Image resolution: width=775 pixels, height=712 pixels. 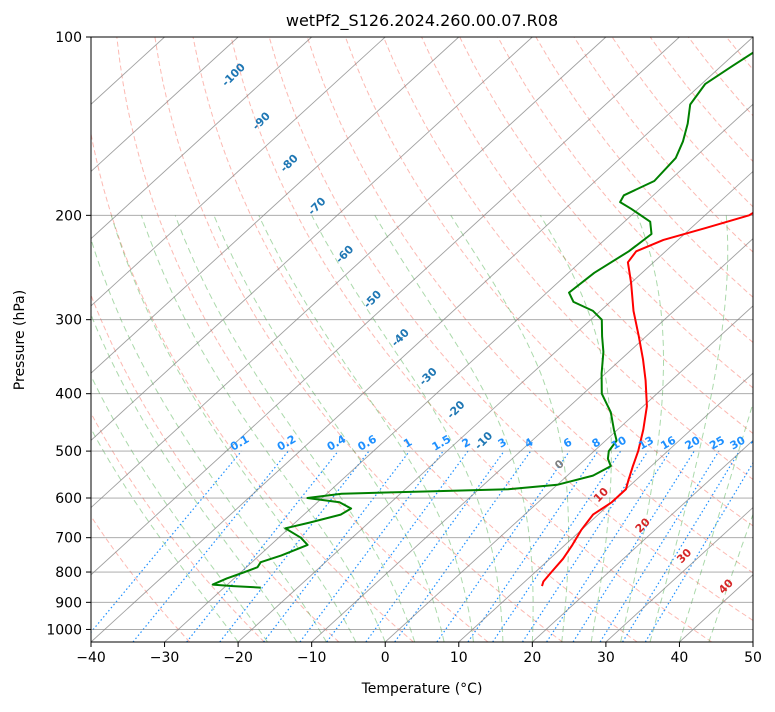 I want to click on x-tick-label: −10, so click(x=312, y=658).